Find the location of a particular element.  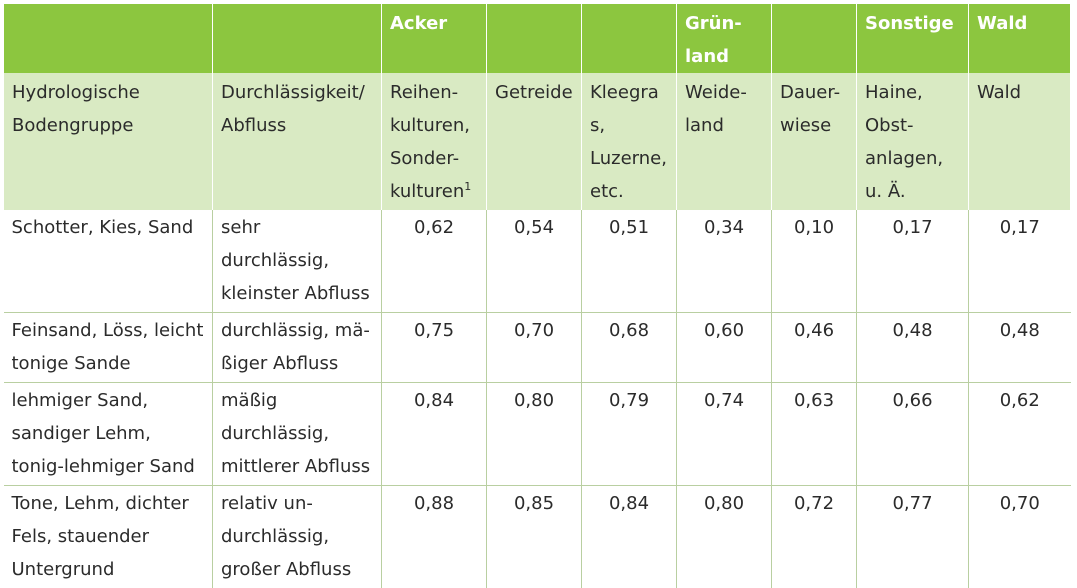

cell-value: 0,10 is located at coordinates (814, 261).